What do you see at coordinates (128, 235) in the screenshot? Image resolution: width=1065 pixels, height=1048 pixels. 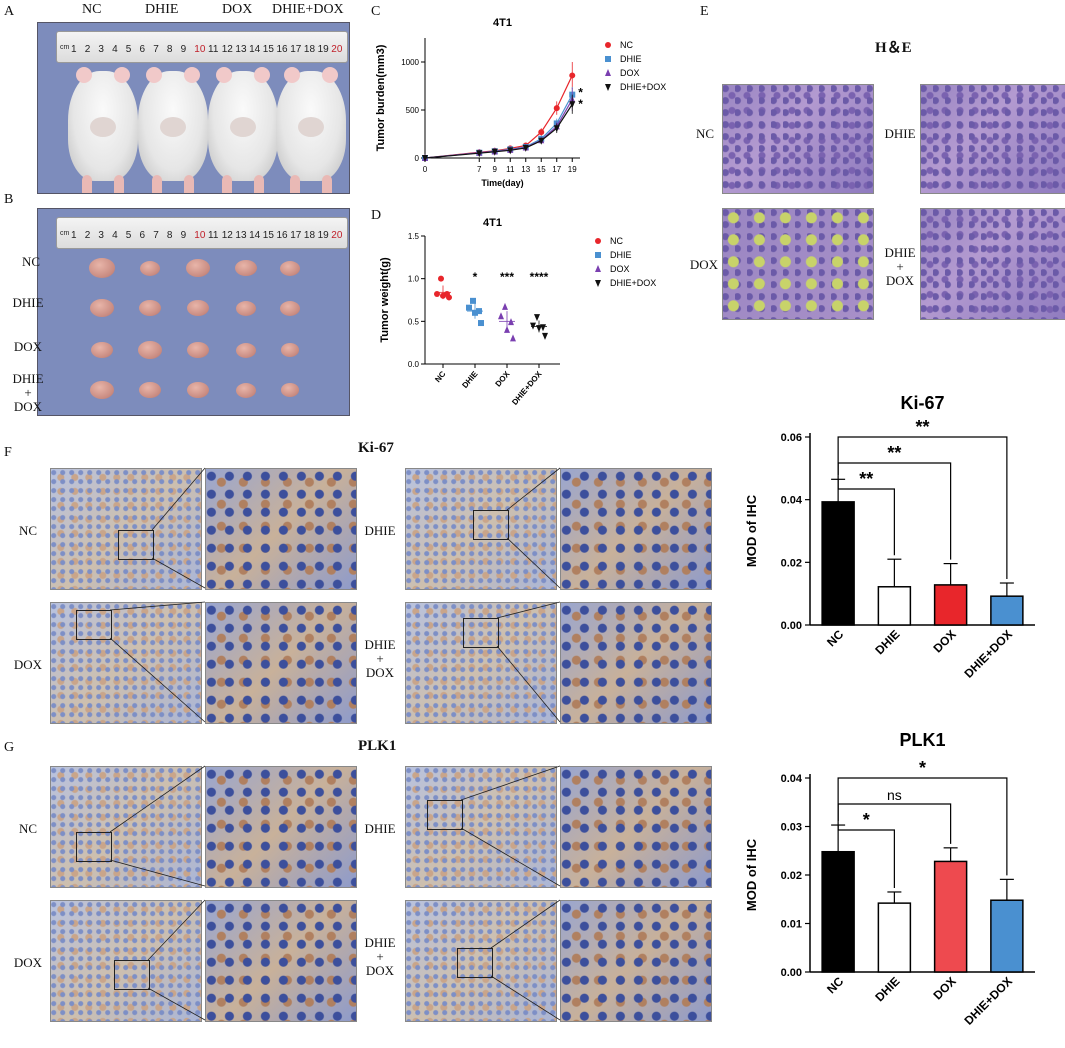 I see `ruler-number: 5` at bounding box center [128, 235].